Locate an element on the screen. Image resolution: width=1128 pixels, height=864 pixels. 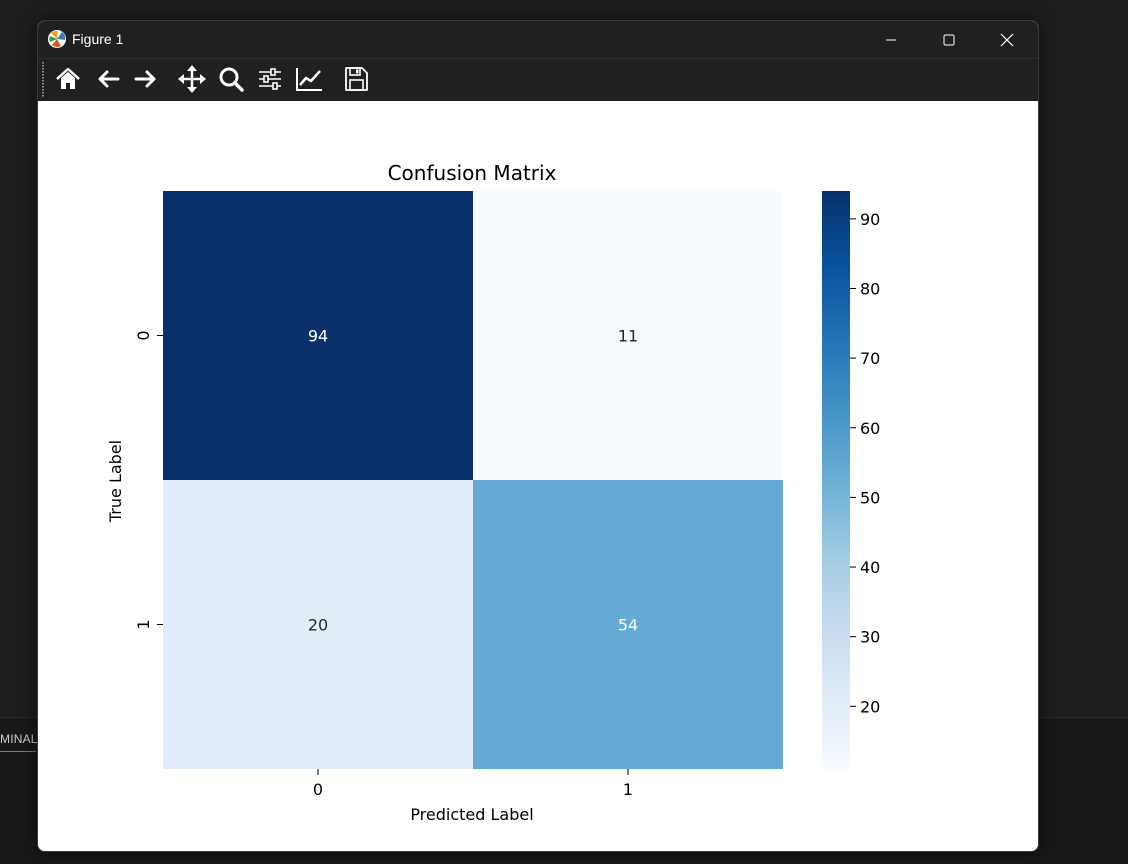
forward-button is located at coordinates (146, 79).